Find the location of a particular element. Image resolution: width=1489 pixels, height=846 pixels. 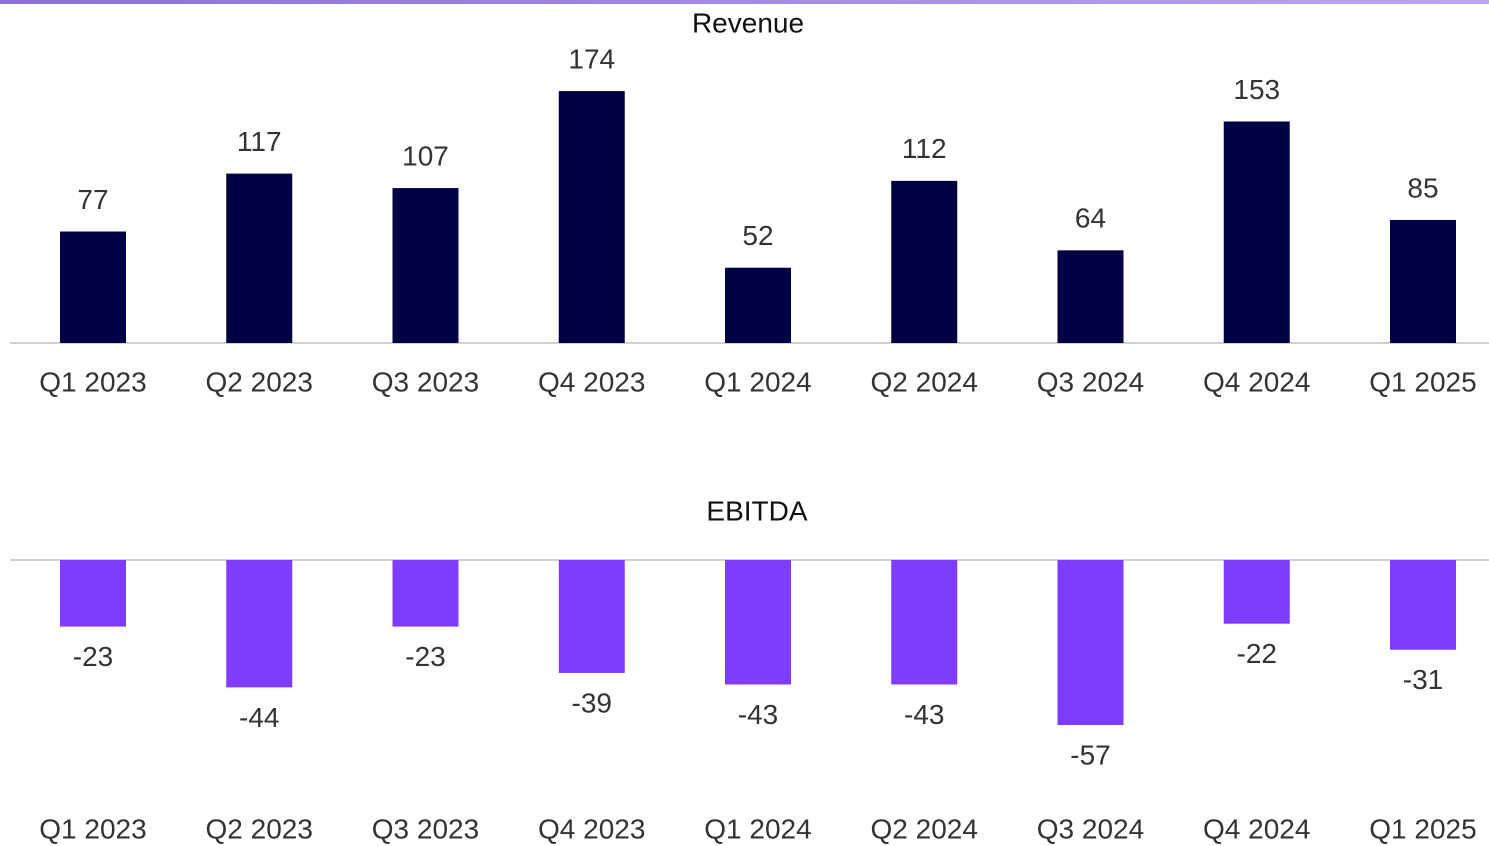

data-label: -57 is located at coordinates (1090, 754).